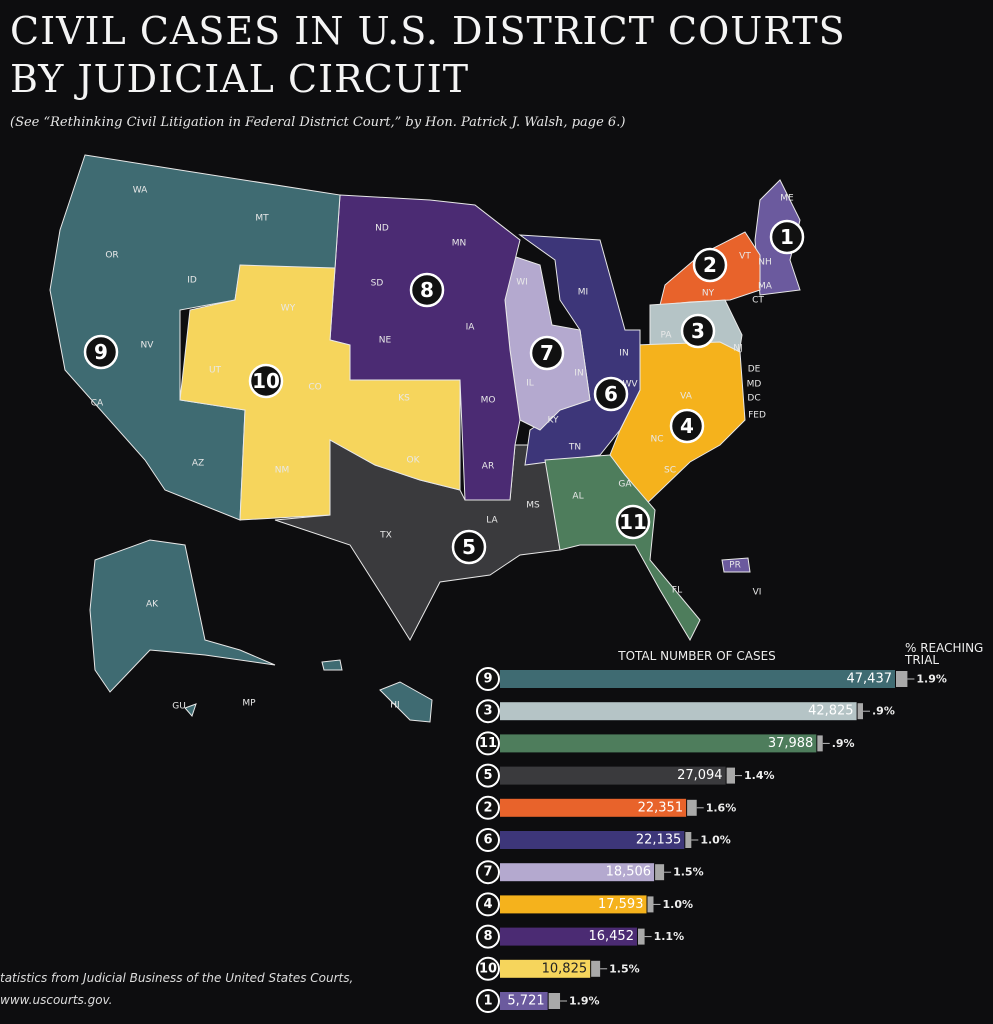  What do you see at coordinates (765, 287) in the screenshot?
I see `state-label: MA` at bounding box center [765, 287].